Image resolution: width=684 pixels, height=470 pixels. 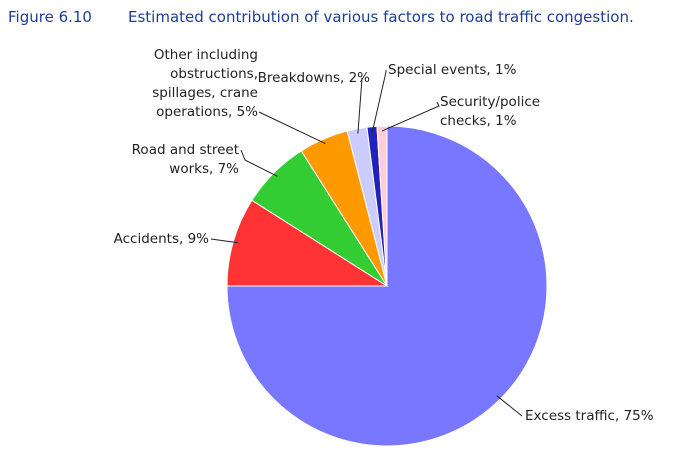 What do you see at coordinates (314, 78) in the screenshot?
I see `slice-label-breakdowns: Breakdowns, 2%` at bounding box center [314, 78].